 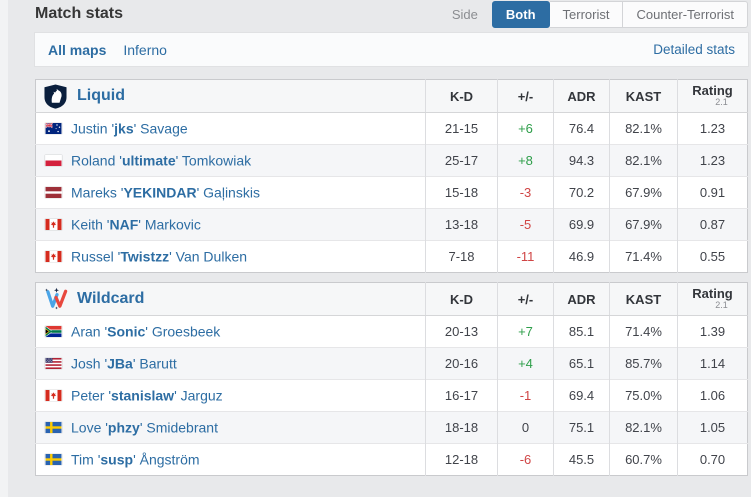 I want to click on stat-adr: 69.9, so click(x=581, y=224).